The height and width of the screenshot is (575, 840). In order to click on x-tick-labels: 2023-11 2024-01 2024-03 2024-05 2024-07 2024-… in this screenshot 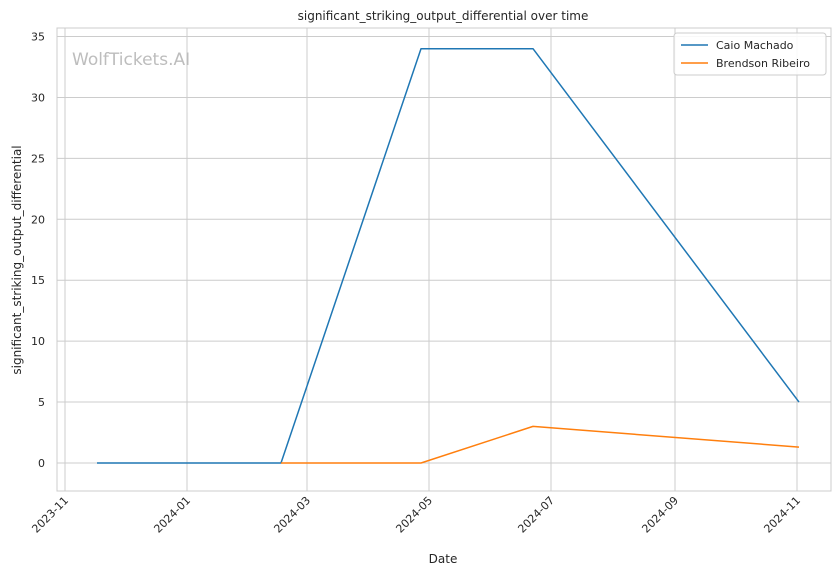, I will do `click(416, 515)`.